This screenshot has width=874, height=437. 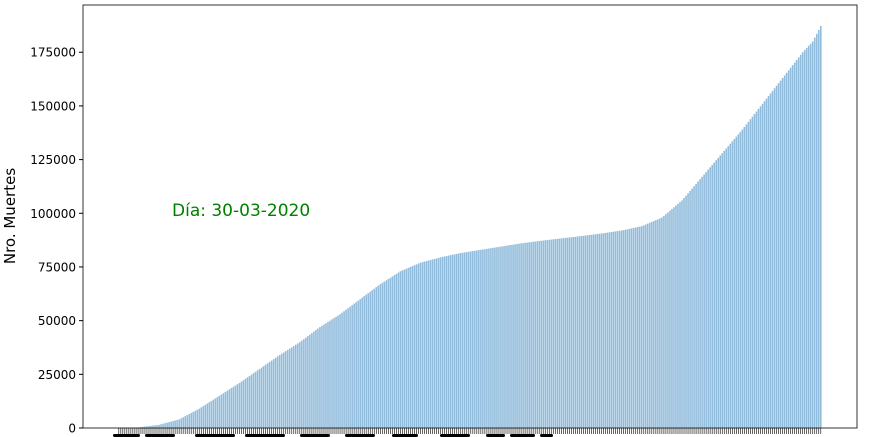 I want to click on y-axis: 0 25000 50000 75000 100000 125000 150000 175000, so click(x=56, y=241).